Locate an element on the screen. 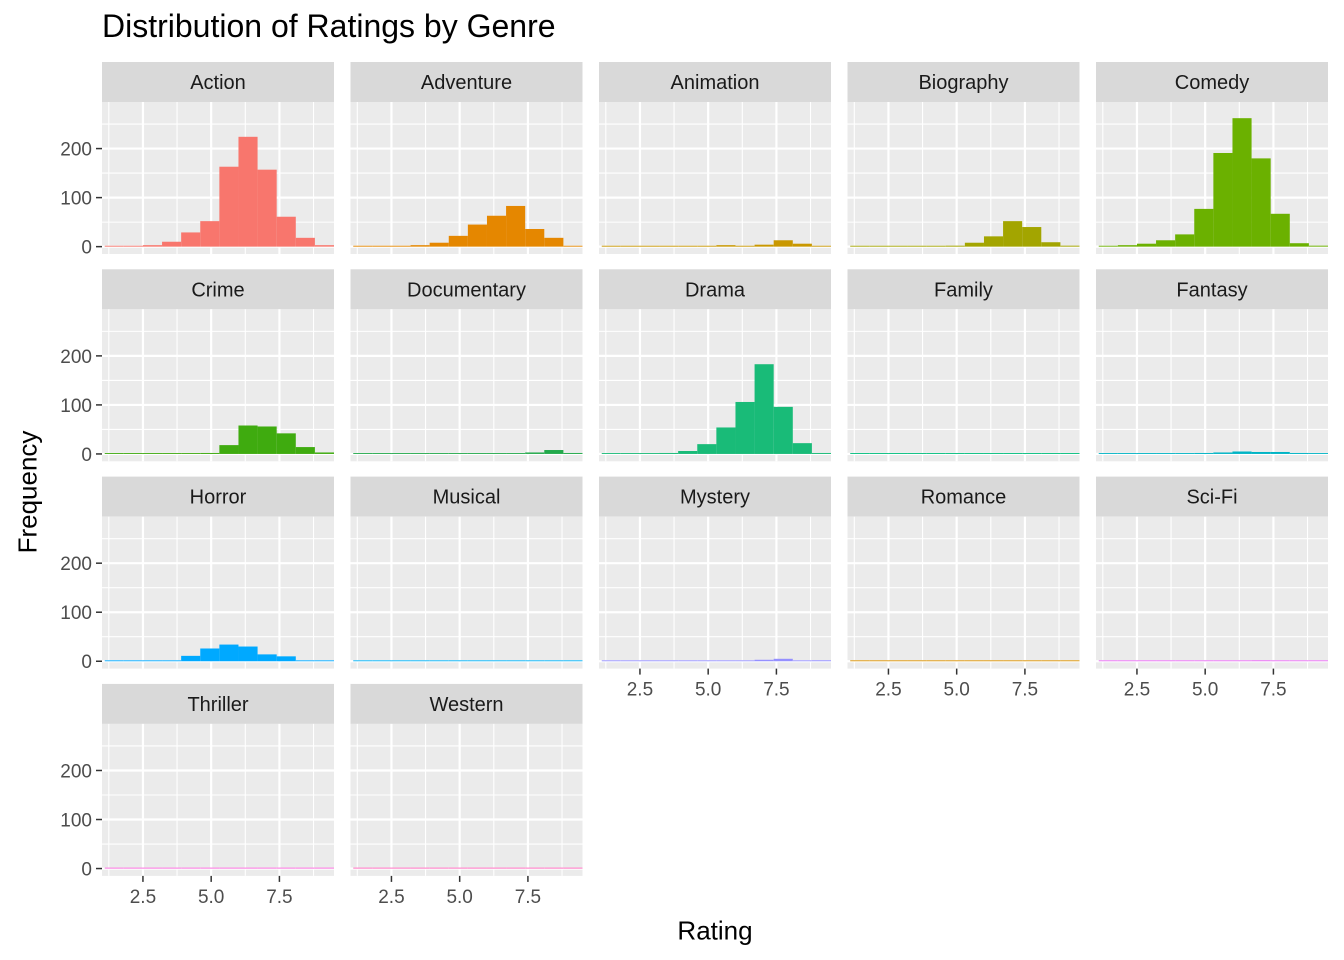 The height and width of the screenshot is (960, 1344). facet-strip-label: Musical is located at coordinates (467, 498).